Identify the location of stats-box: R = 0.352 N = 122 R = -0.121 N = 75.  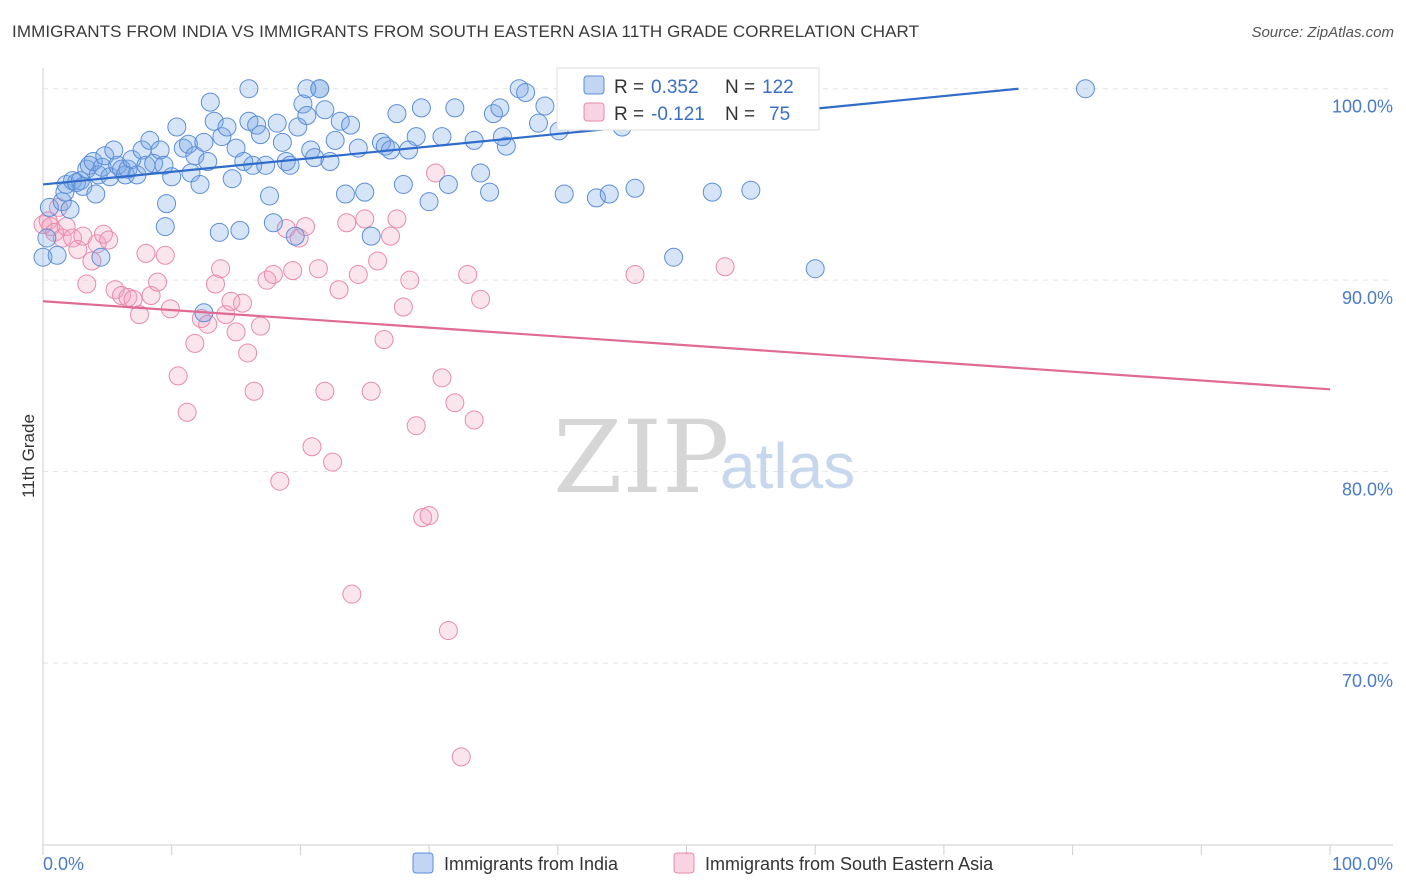
(688, 99).